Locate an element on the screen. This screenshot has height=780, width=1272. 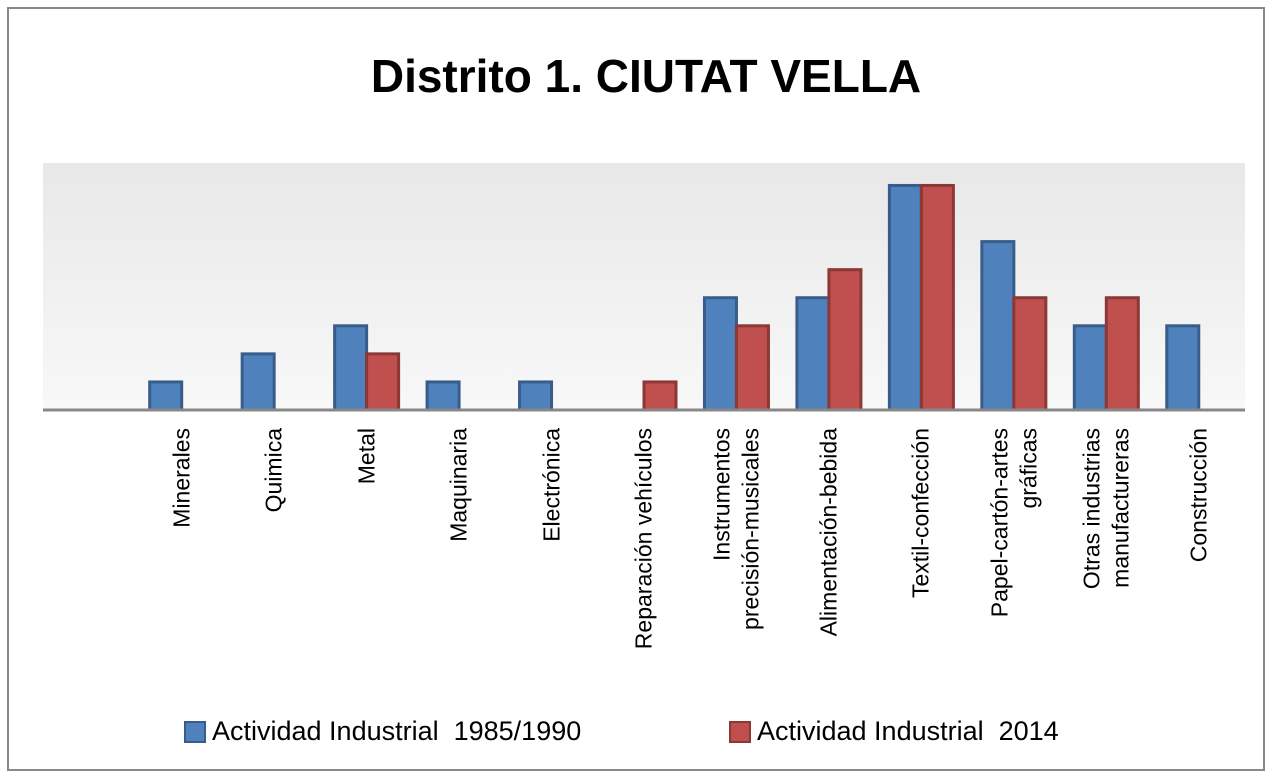
legend-label: Actividad Industrial 1985/1990 is located at coordinates (396, 731).